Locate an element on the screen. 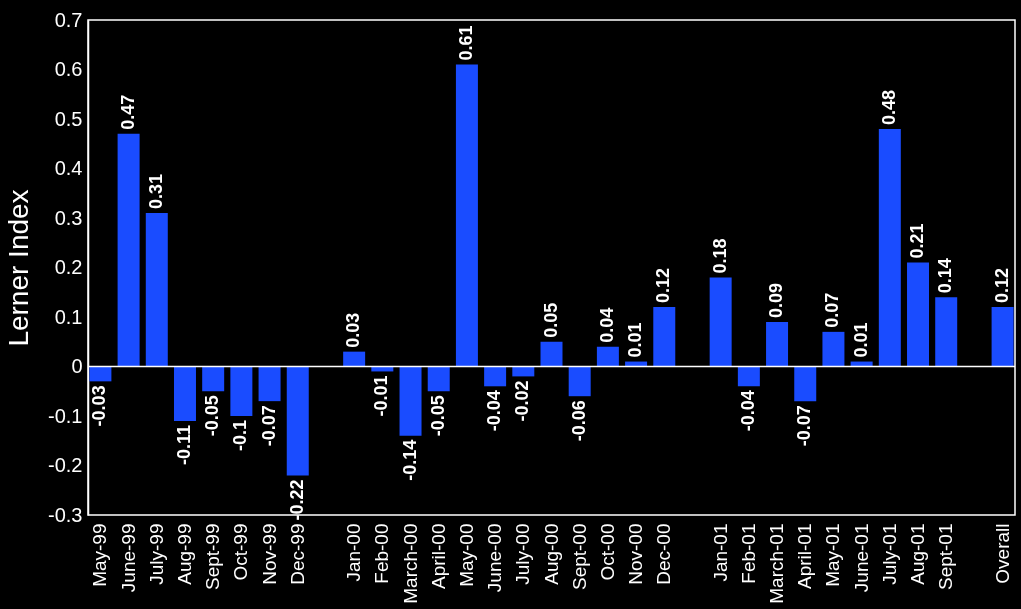  y-tick-label: 0.4 is located at coordinates (68, 168).